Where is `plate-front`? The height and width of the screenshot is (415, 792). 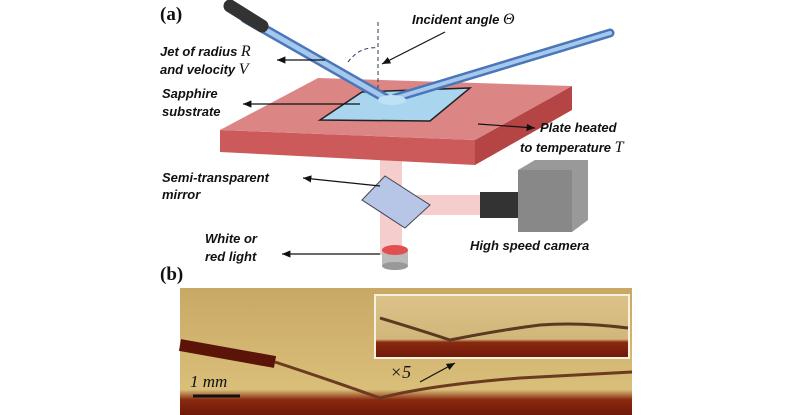
plate-front is located at coordinates (347, 147).